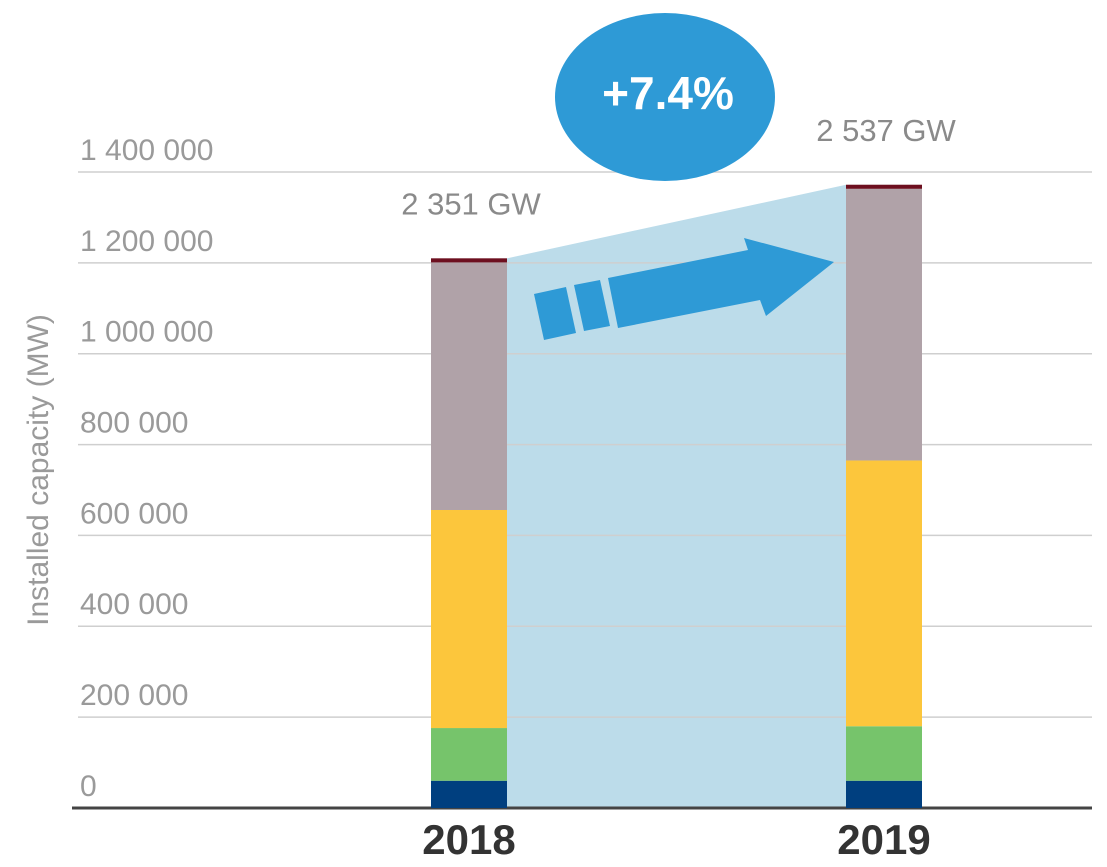  What do you see at coordinates (471, 204) in the screenshot?
I see `total-label: 2 351 GW` at bounding box center [471, 204].